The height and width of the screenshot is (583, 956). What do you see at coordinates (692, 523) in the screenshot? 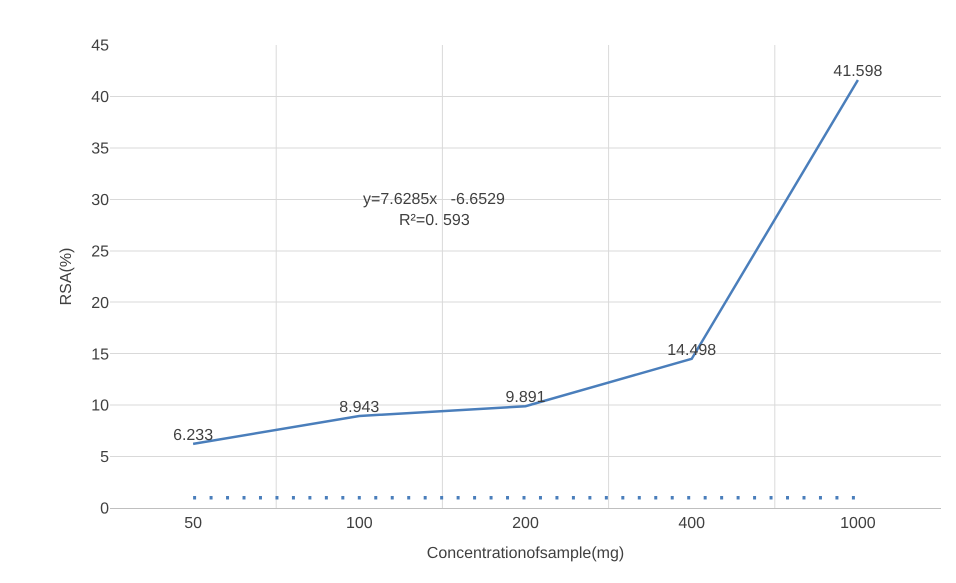
I see `x-tick-label: 400` at bounding box center [692, 523].